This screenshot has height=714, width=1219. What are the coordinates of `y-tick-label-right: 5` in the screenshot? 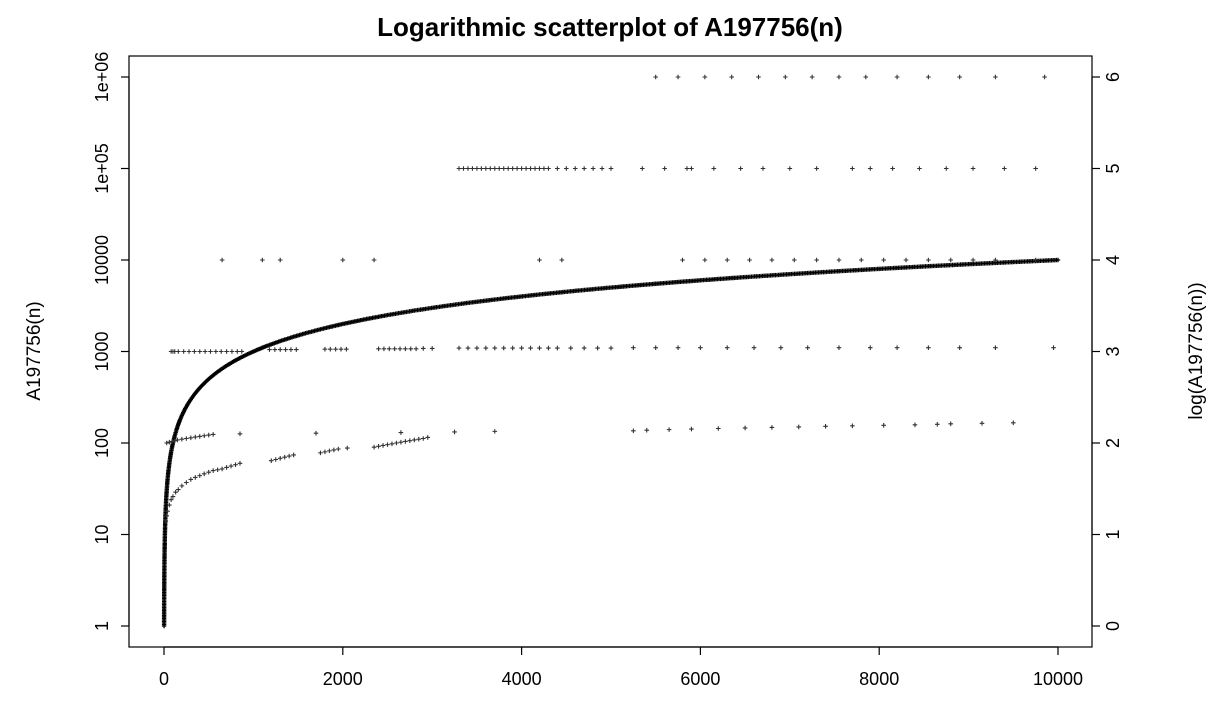 It's located at (1113, 168).